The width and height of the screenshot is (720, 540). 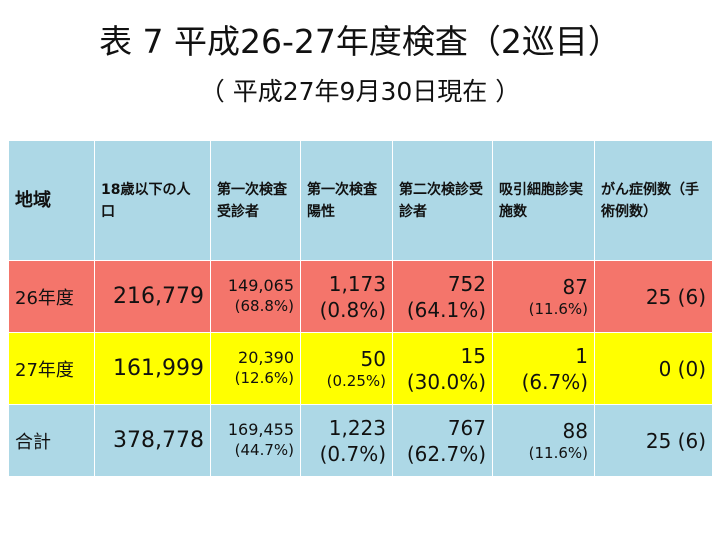 What do you see at coordinates (543, 440) in the screenshot?
I see `aspiration-cell: 88 (11.6%)` at bounding box center [543, 440].